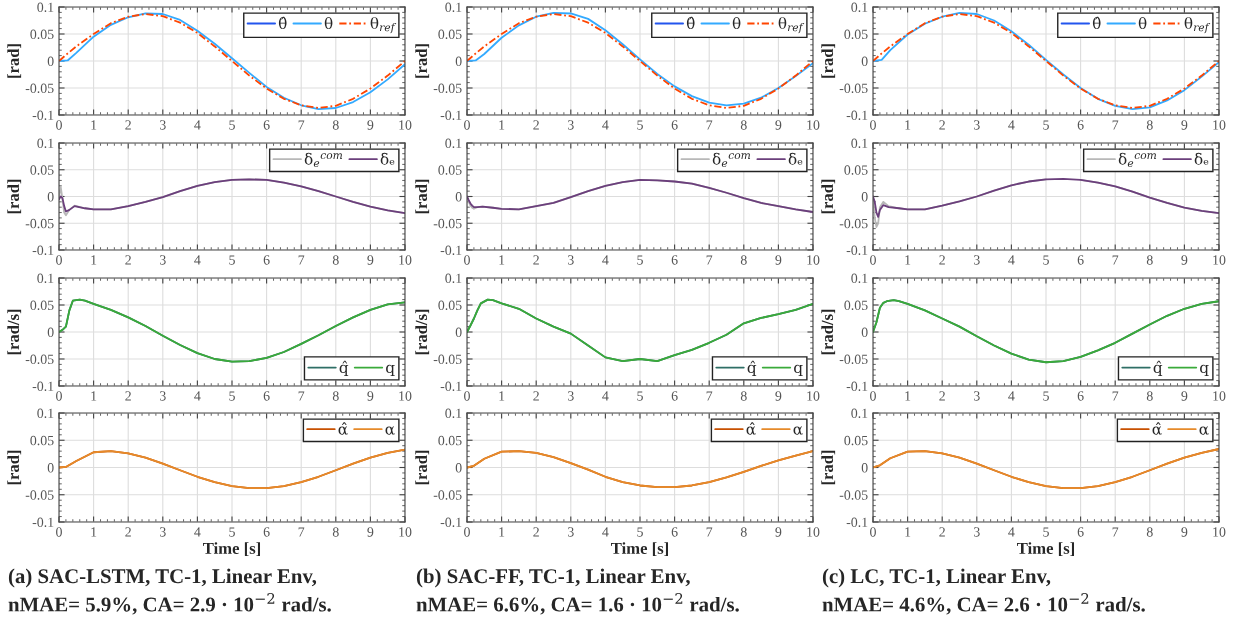 This screenshot has height=640, width=1234. What do you see at coordinates (983, 603) in the screenshot?
I see `text: nMAE= 4.6%, CA= 2.6 · 10$^{−2}$ rad/s.` at bounding box center [983, 603].